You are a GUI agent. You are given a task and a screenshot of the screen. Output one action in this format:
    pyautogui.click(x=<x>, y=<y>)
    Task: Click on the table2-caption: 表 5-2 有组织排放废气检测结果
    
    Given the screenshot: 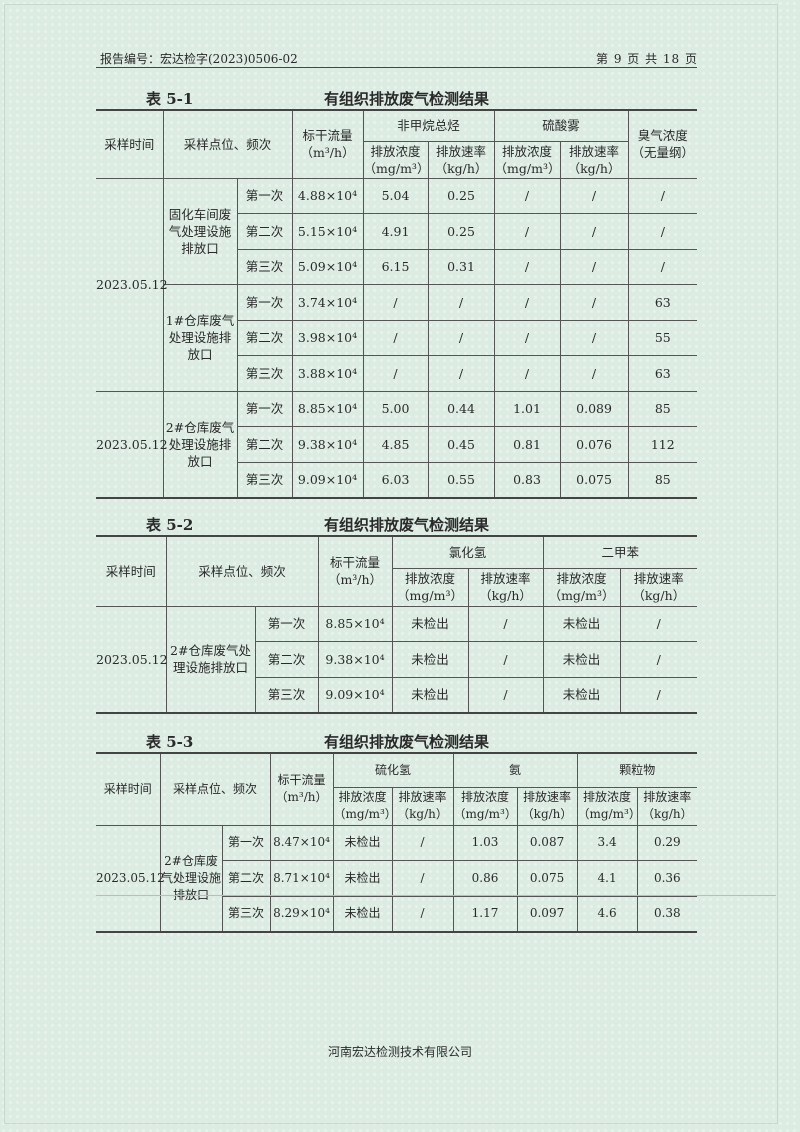 What is the action you would take?
    pyautogui.click(x=396, y=524)
    